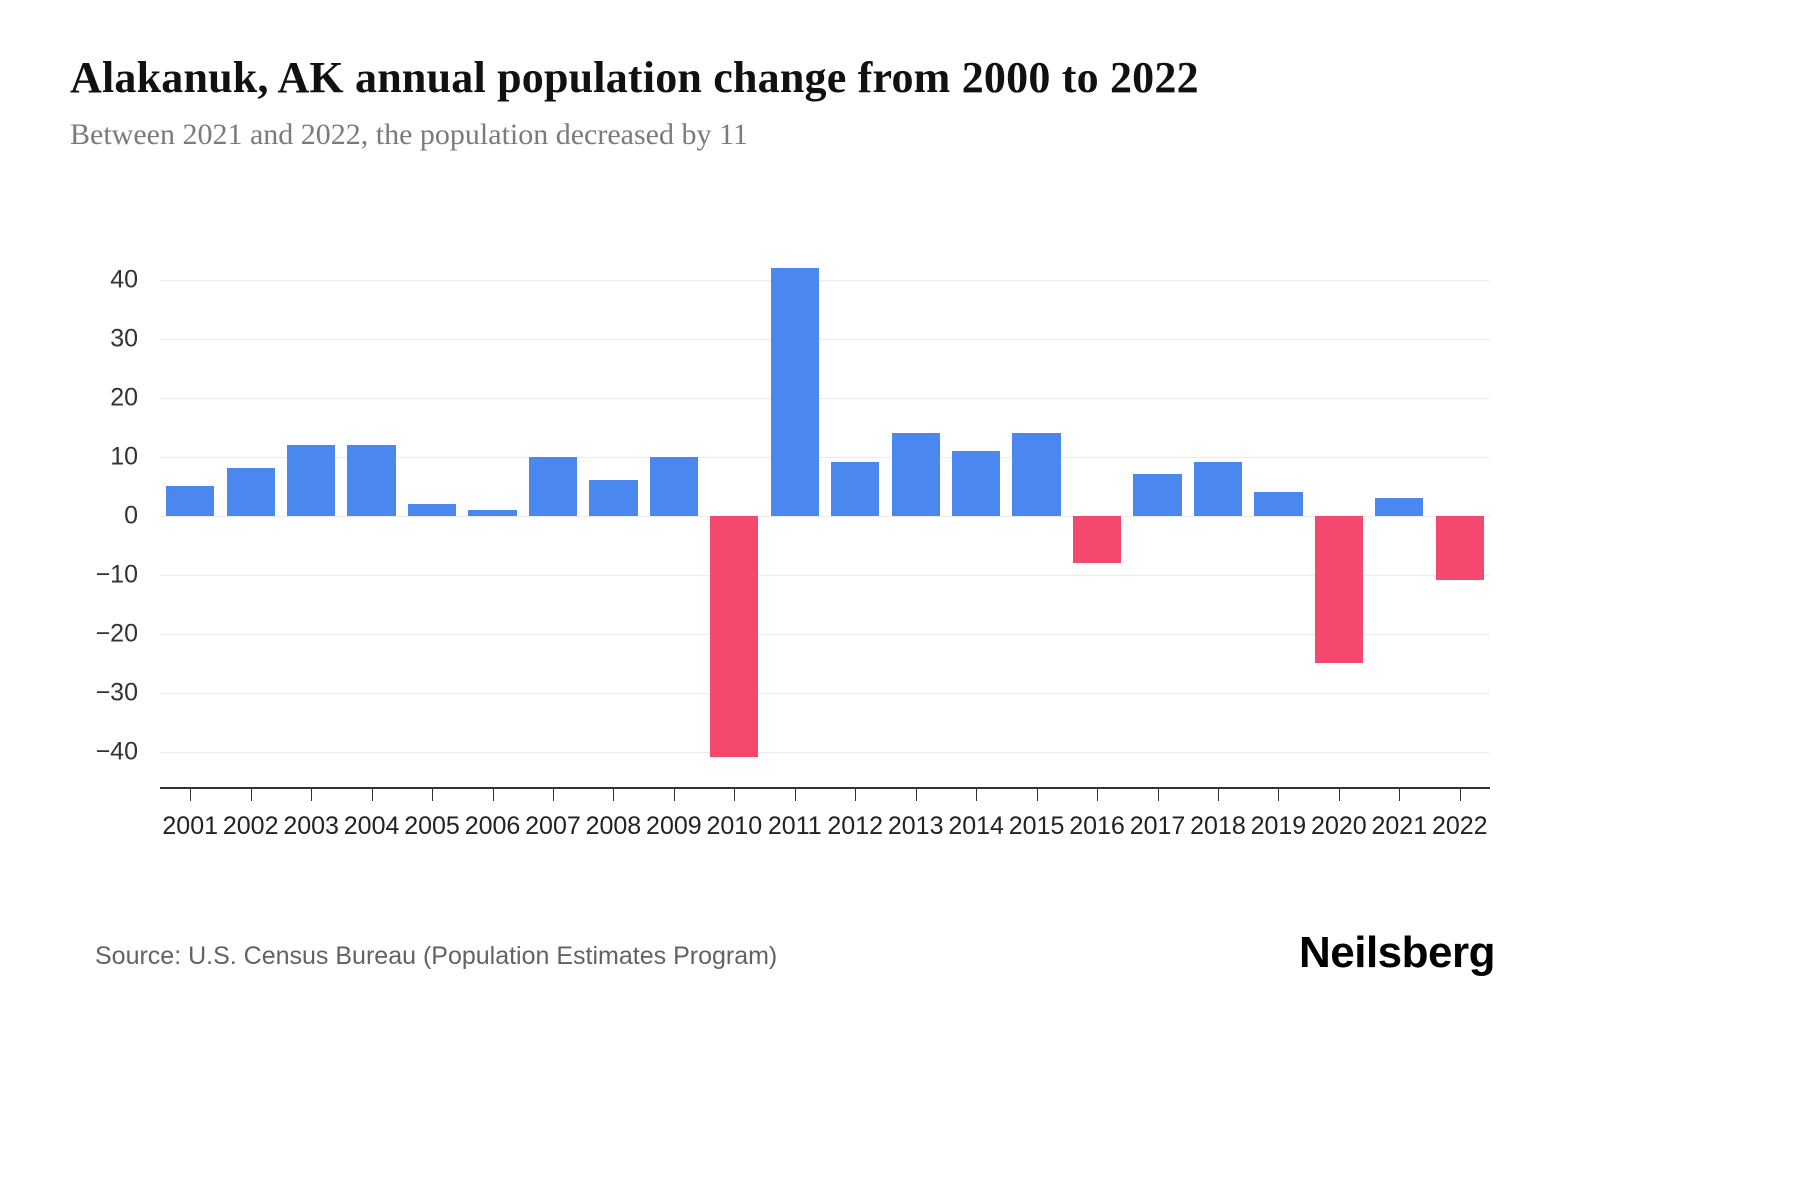 The height and width of the screenshot is (1200, 1800). Describe the element at coordinates (1157, 826) in the screenshot. I see `x-tick-label-2017: 2017` at that location.